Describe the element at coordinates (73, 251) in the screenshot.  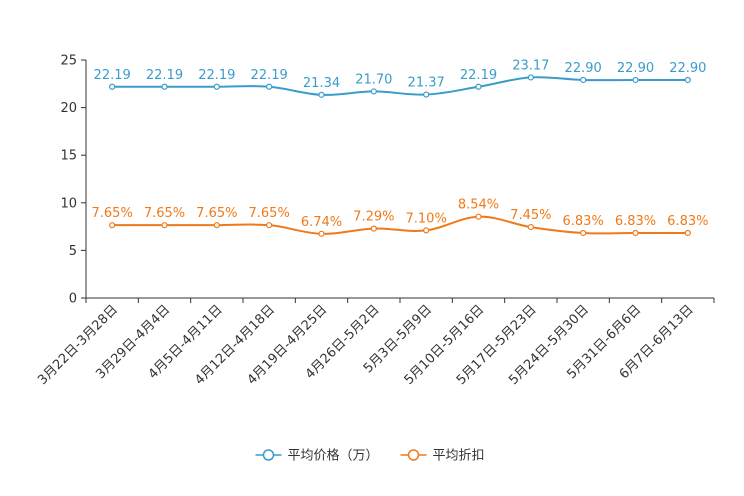
I see `y-tick-label: 5` at that location.